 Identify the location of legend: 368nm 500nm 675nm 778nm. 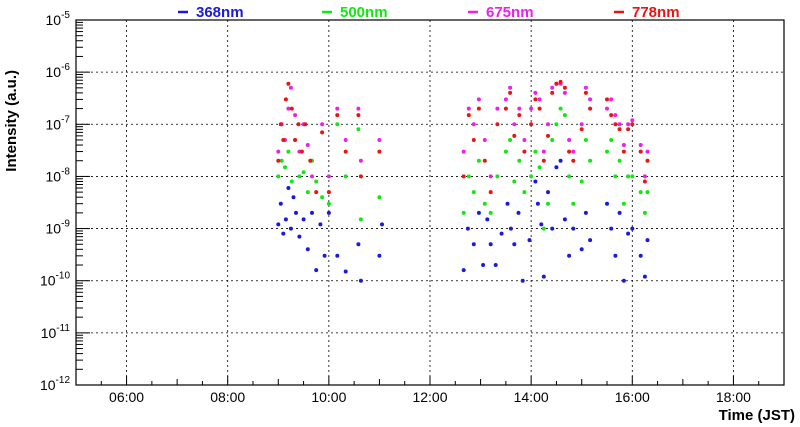
(429, 12).